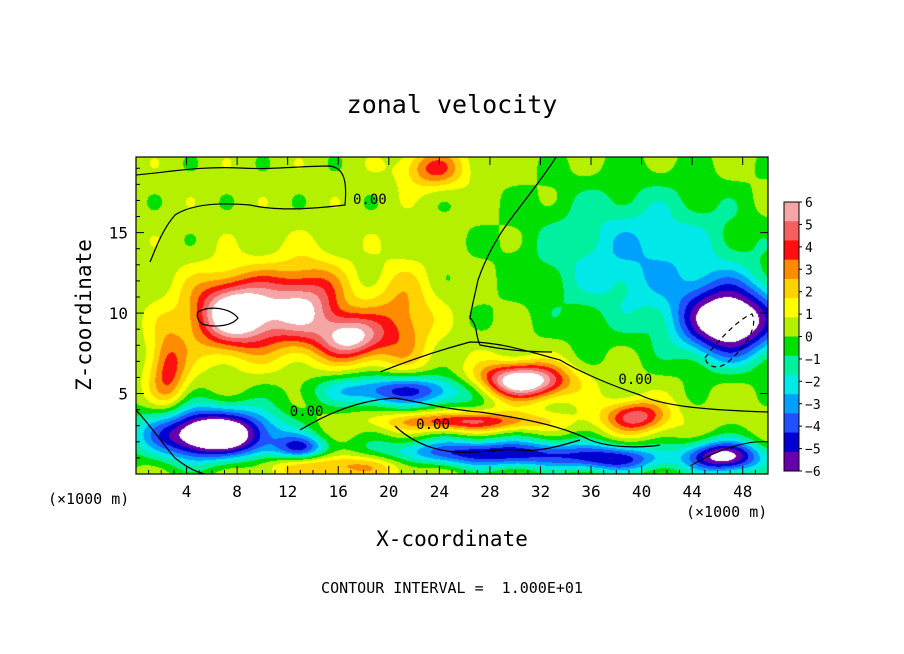 The image size is (904, 654). I want to click on colorbar-tick-label: −1, so click(813, 360).